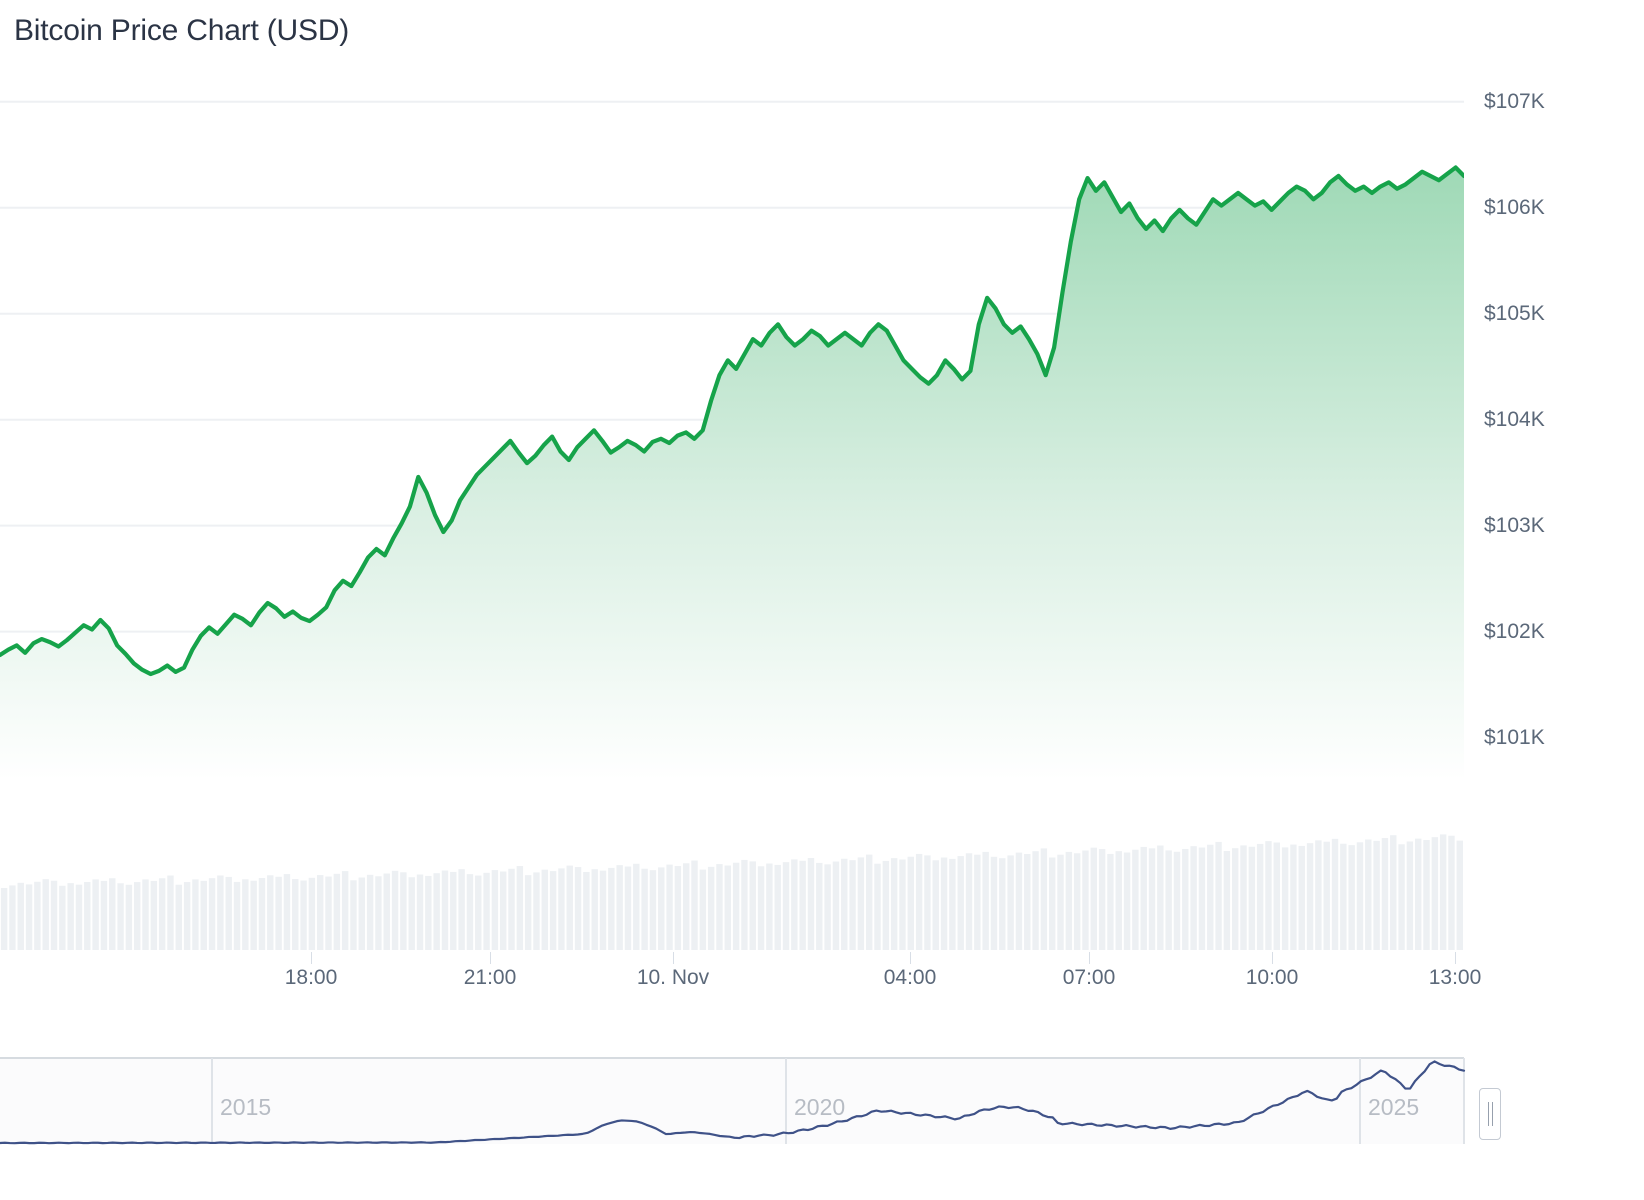  Describe the element at coordinates (1514, 737) in the screenshot. I see `y-axis-tick-label: $101K` at that location.